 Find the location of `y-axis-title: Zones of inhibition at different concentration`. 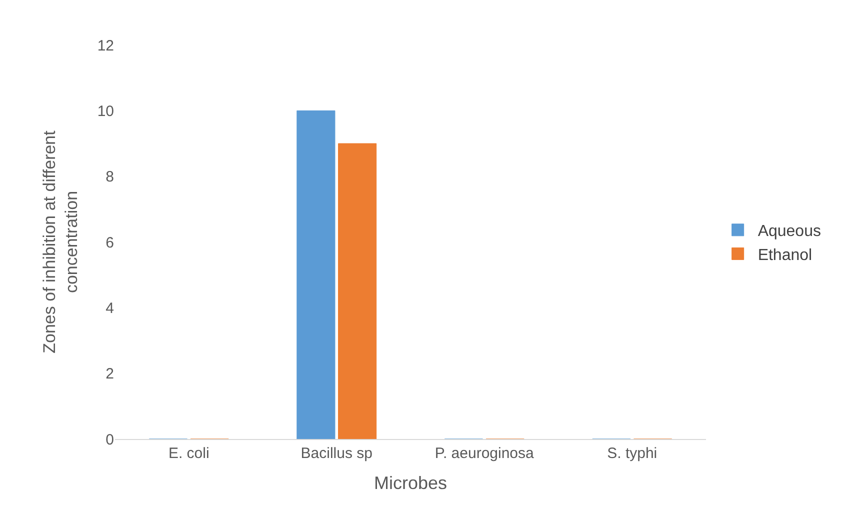

y-axis-title: Zones of inhibition at different concentration is located at coordinates (60, 242).